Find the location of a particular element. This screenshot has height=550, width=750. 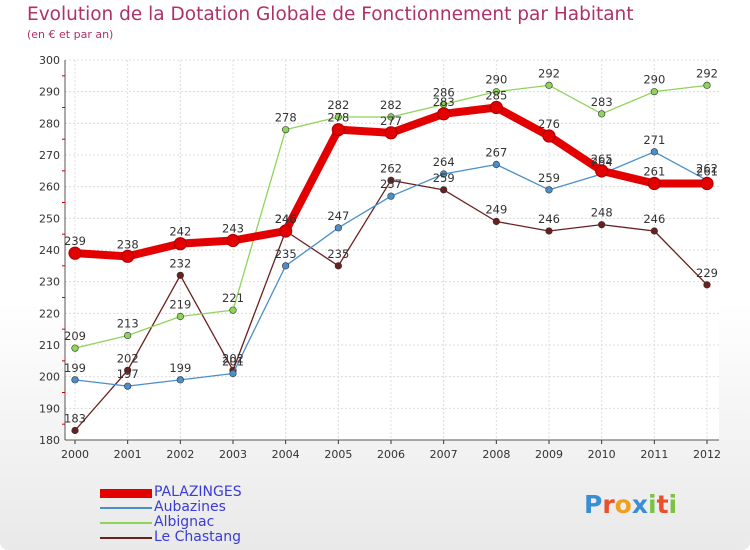

data-label: 285 is located at coordinates (496, 96).